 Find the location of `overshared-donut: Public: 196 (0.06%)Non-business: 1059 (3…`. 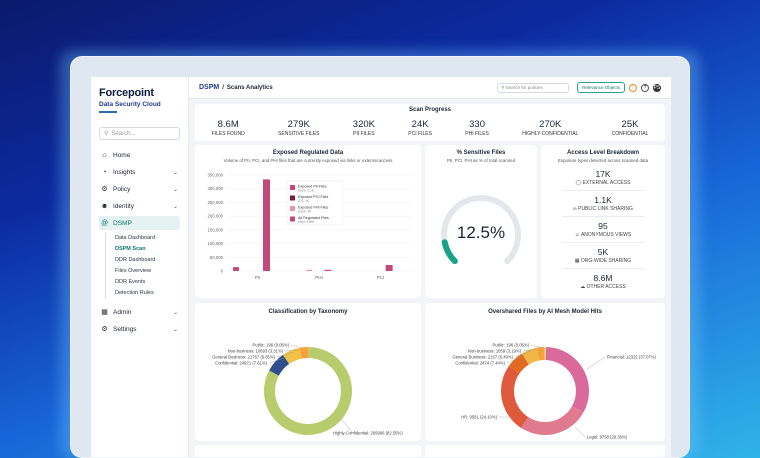

overshared-donut: Public: 196 (0.06%)Non-business: 1059 (3… is located at coordinates (554, 390).